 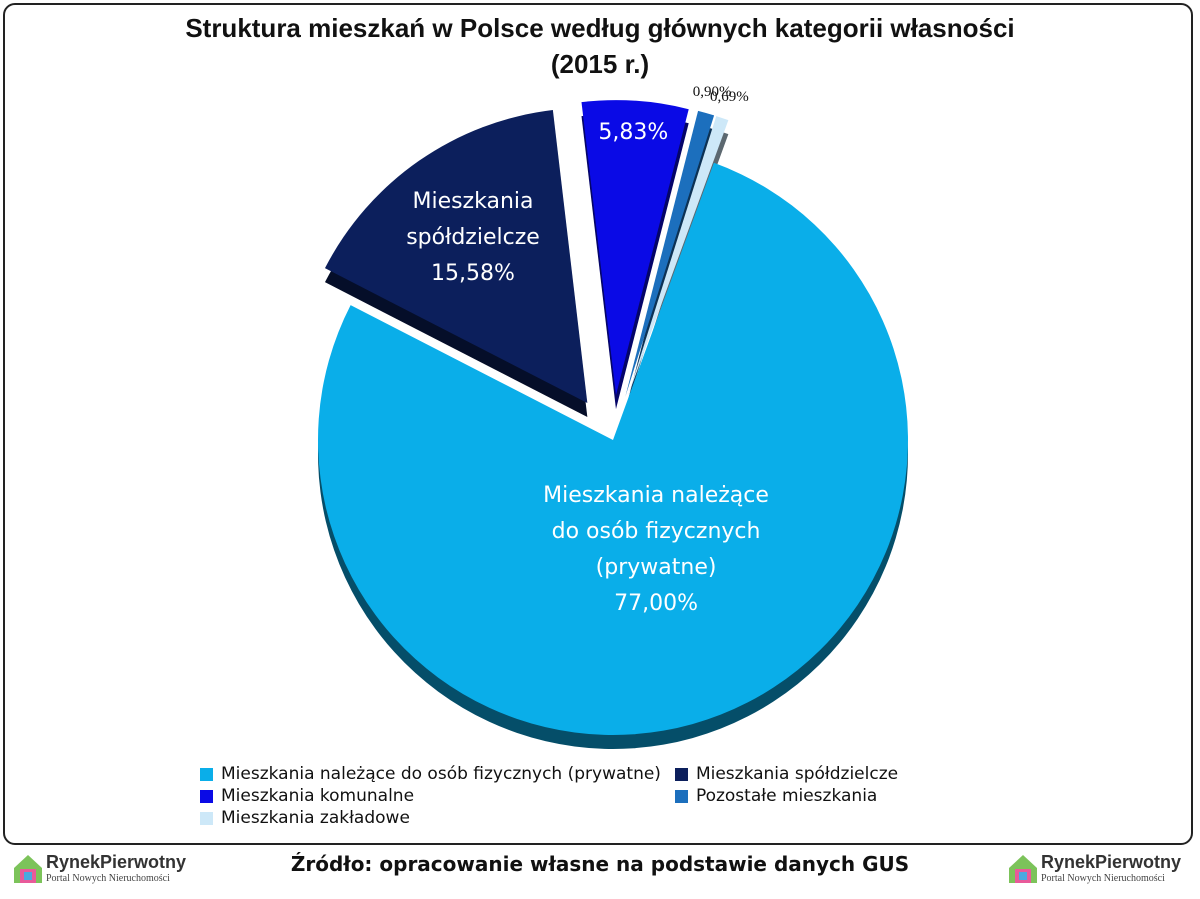 What do you see at coordinates (430, 796) in the screenshot?
I see `legend-item: Mieszkania komunalne` at bounding box center [430, 796].